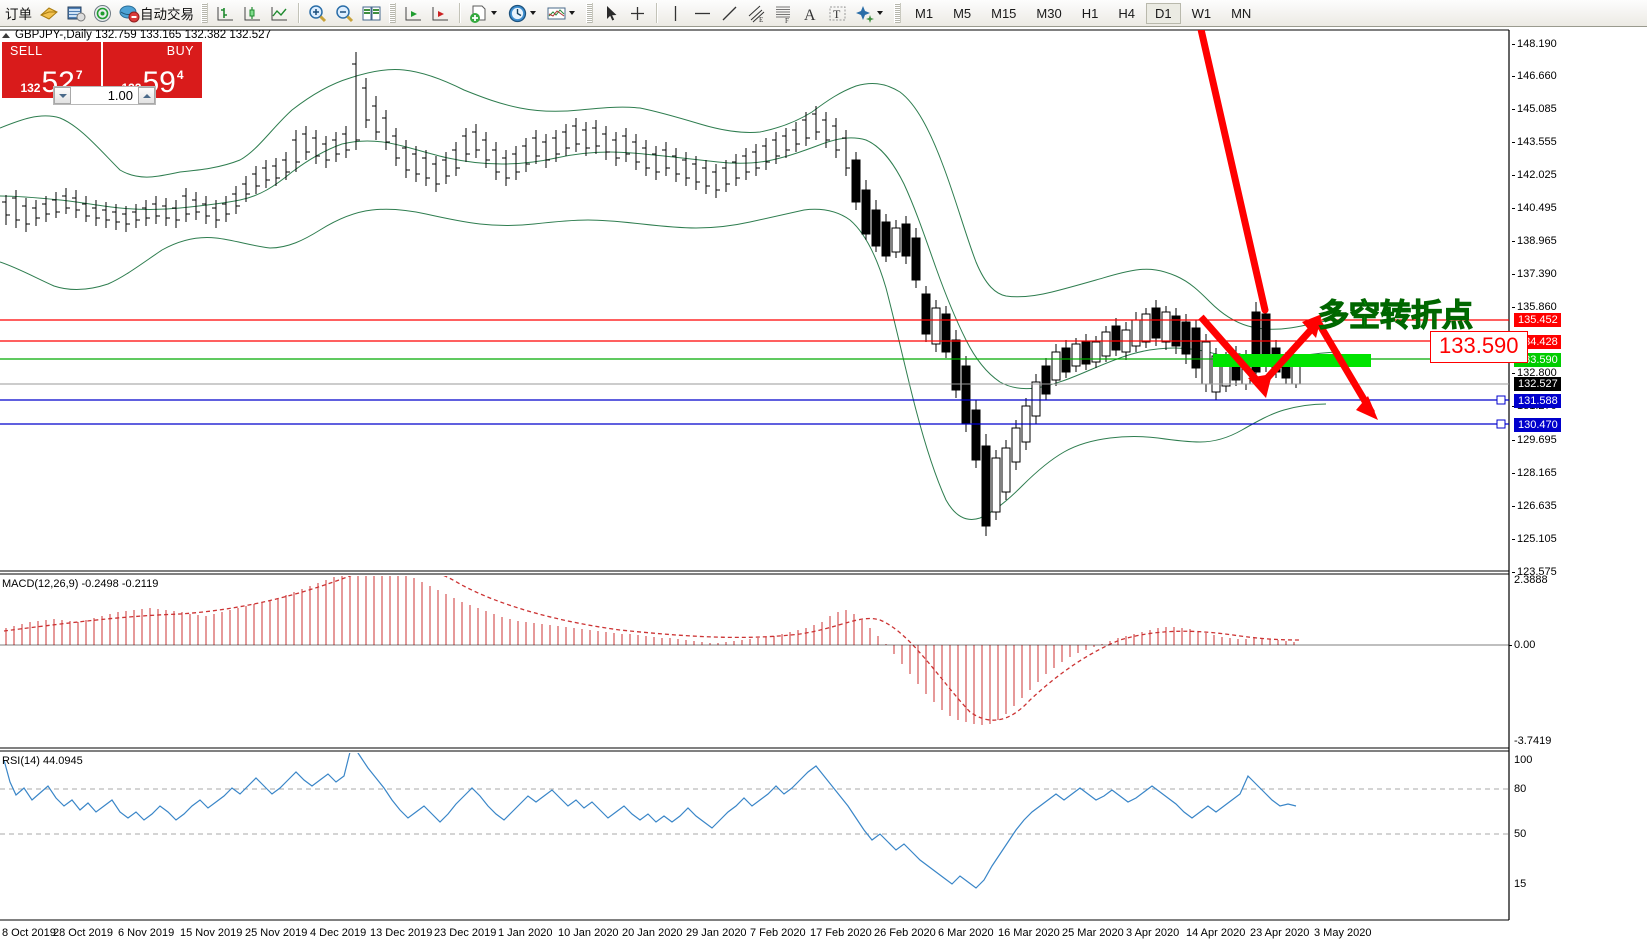  What do you see at coordinates (1537, 320) in the screenshot?
I see `price-level-resistance-1: 135.452` at bounding box center [1537, 320].